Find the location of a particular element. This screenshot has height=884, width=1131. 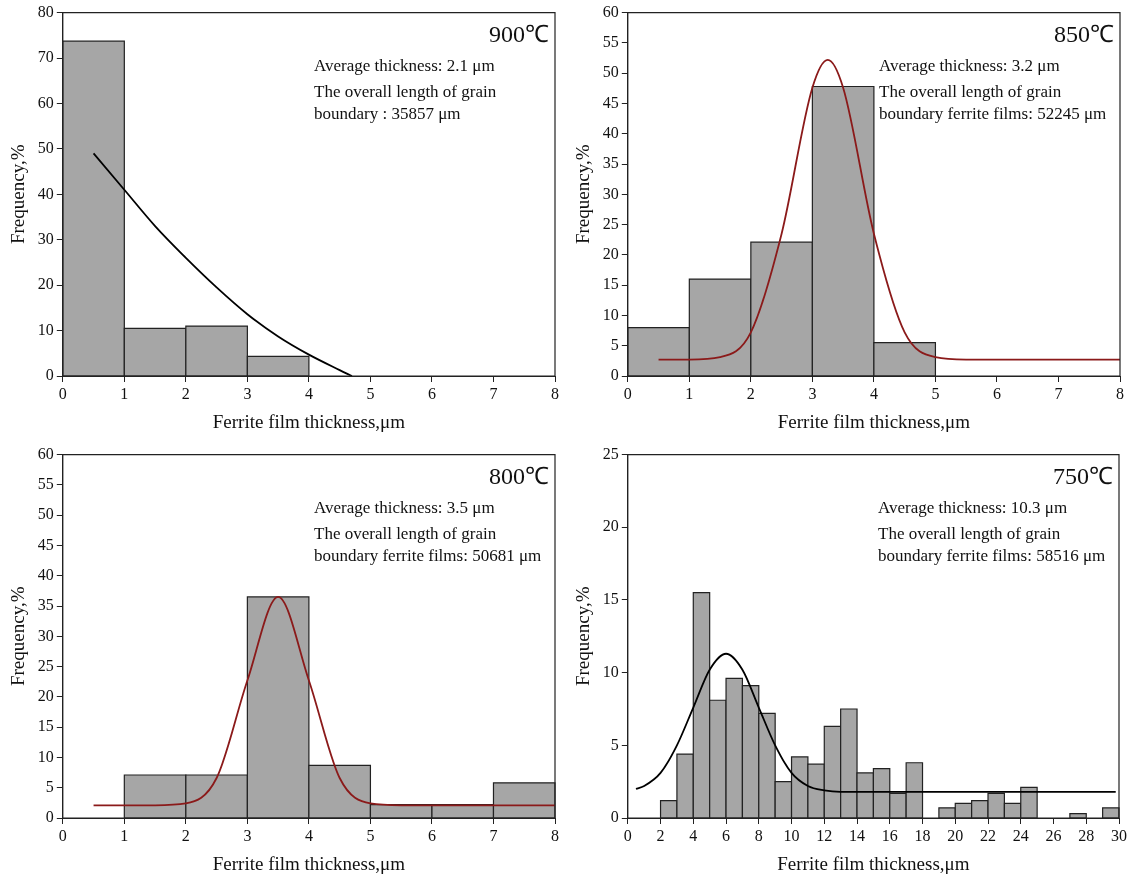

x-tick-label: 10 is located at coordinates (791, 835).